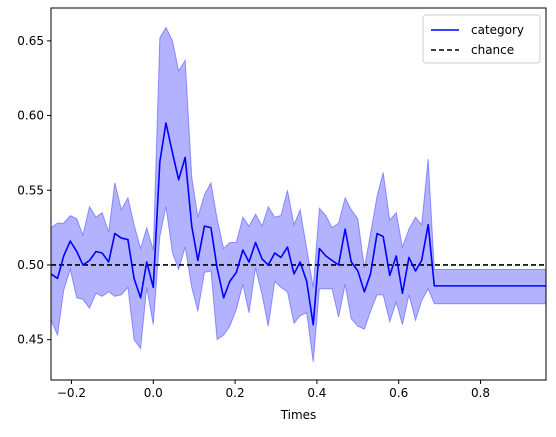 The image size is (556, 437). What do you see at coordinates (30, 116) in the screenshot?
I see `y-tick-label: 0.60` at bounding box center [30, 116].